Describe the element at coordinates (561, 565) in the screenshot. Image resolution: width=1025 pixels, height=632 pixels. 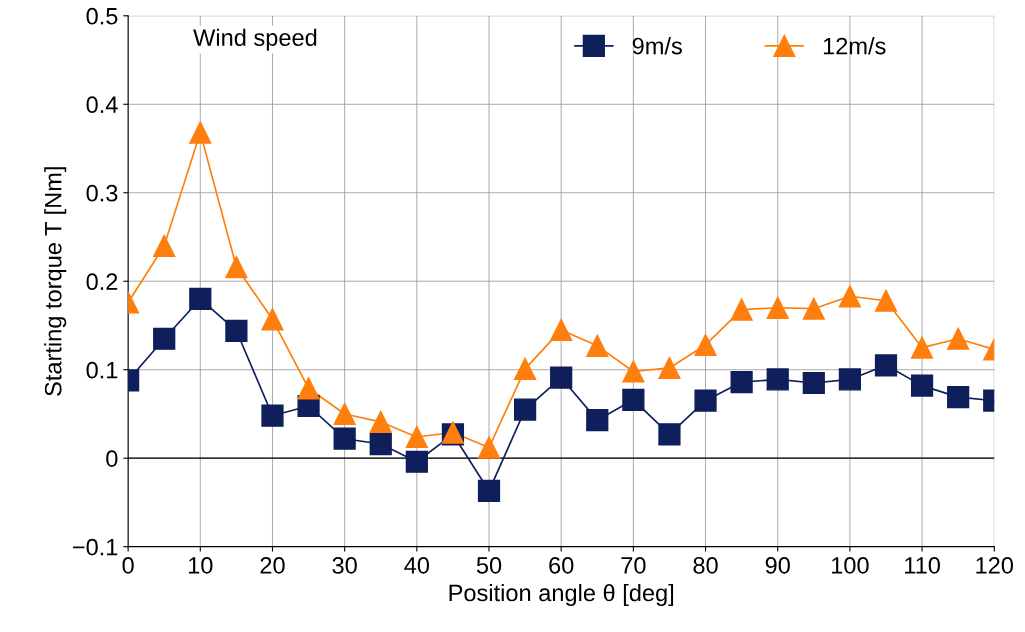
I see `x-tick-label: 60` at that location.